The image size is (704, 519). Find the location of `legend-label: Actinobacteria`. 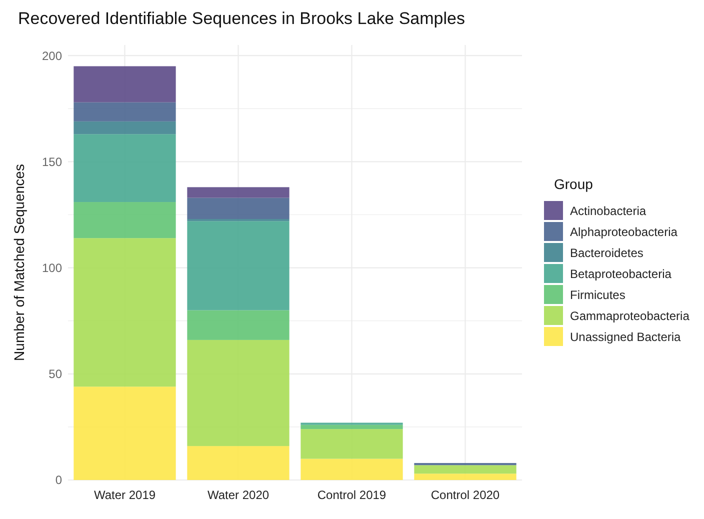

legend-label: Actinobacteria is located at coordinates (608, 211).